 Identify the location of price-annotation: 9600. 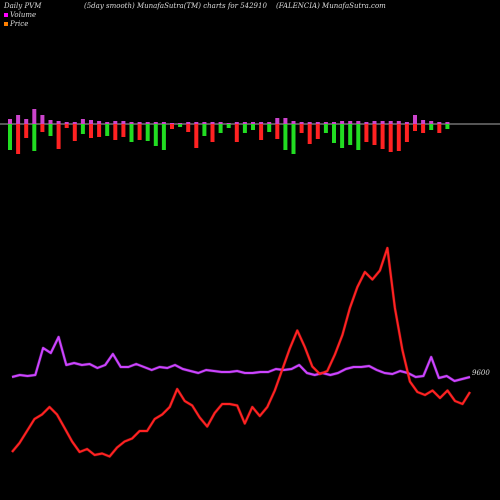
(481, 373).